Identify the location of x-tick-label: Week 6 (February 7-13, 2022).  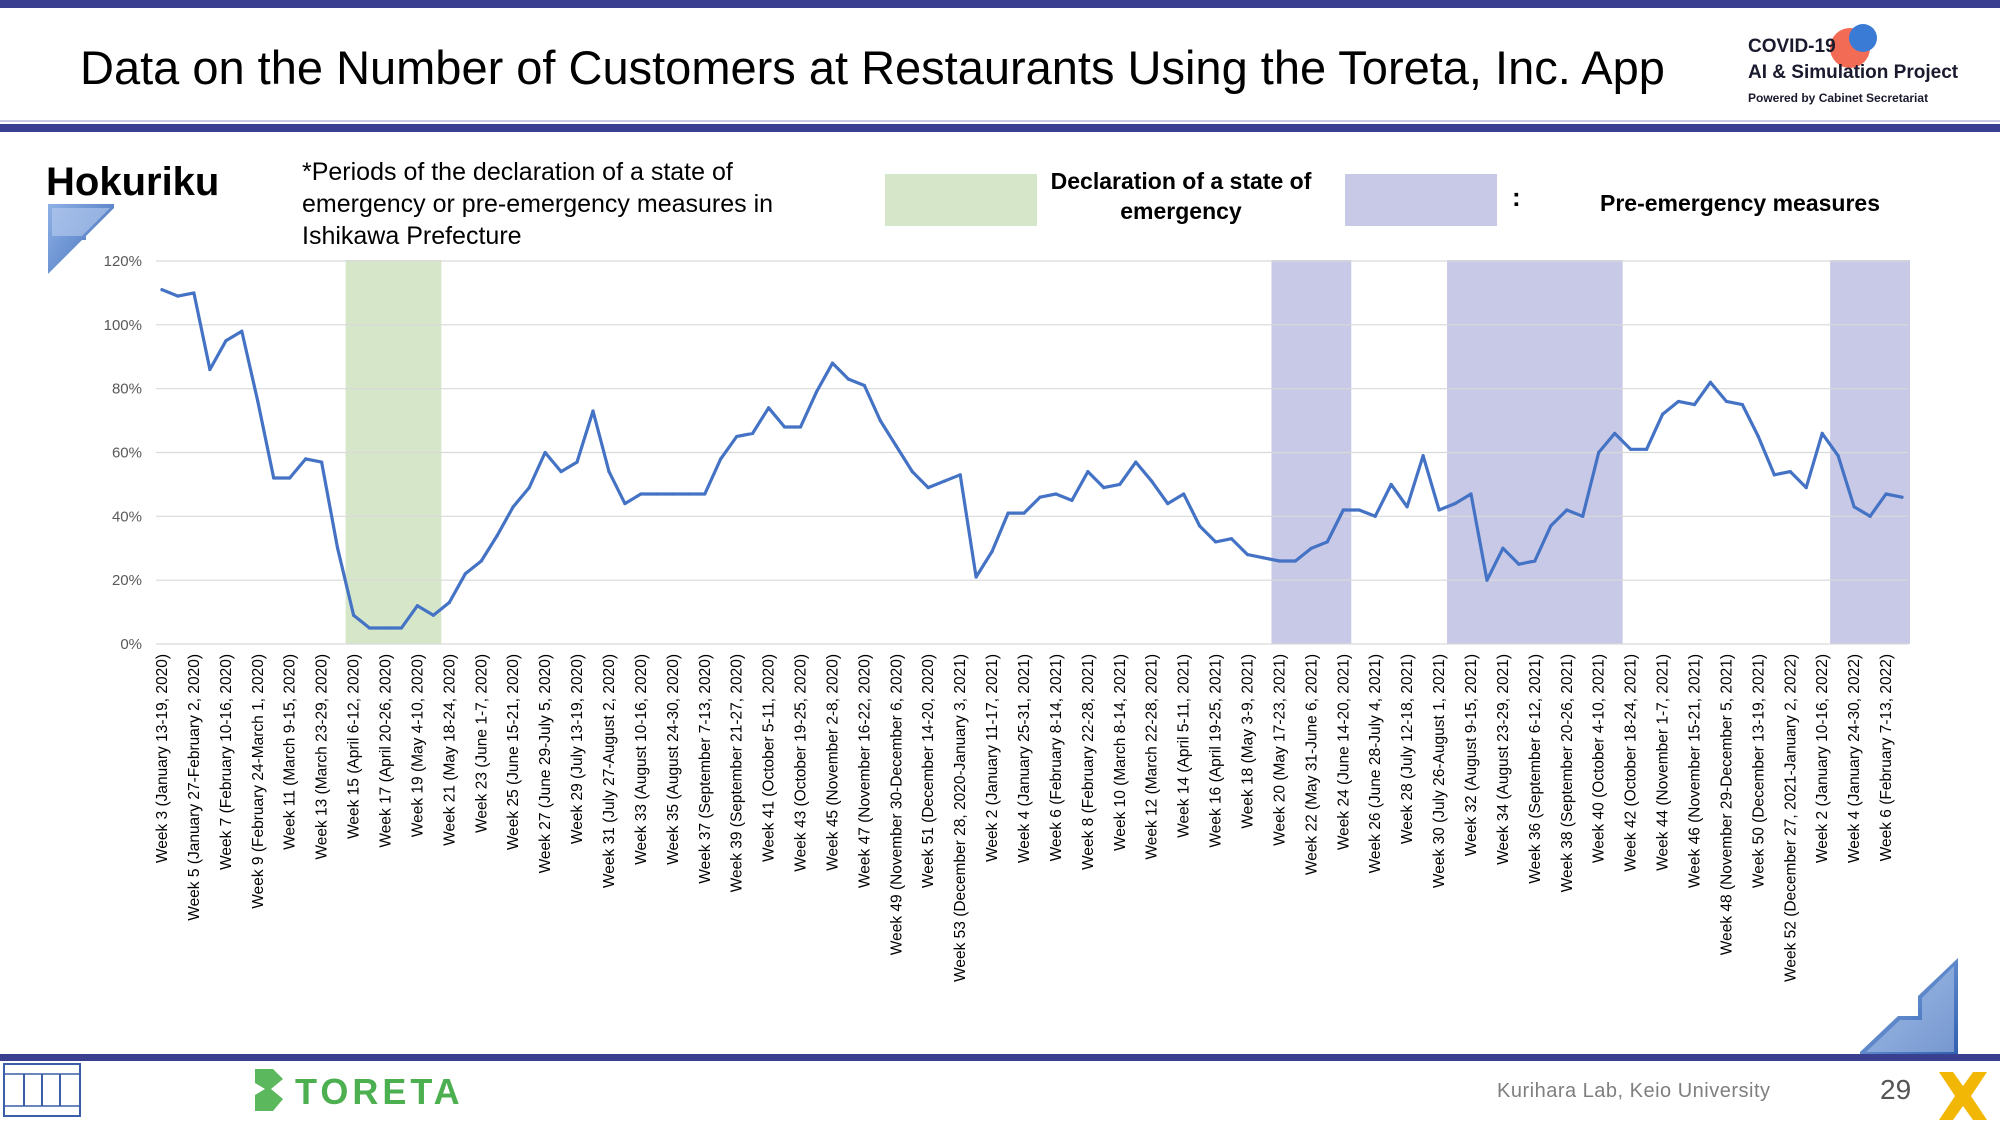
(1886, 757).